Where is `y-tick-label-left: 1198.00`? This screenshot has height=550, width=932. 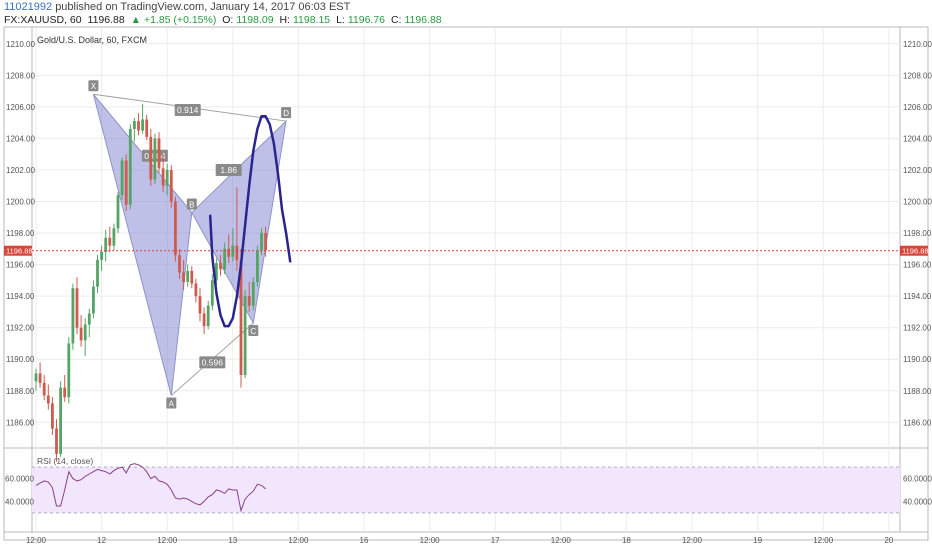 y-tick-label-left: 1198.00 is located at coordinates (20, 233).